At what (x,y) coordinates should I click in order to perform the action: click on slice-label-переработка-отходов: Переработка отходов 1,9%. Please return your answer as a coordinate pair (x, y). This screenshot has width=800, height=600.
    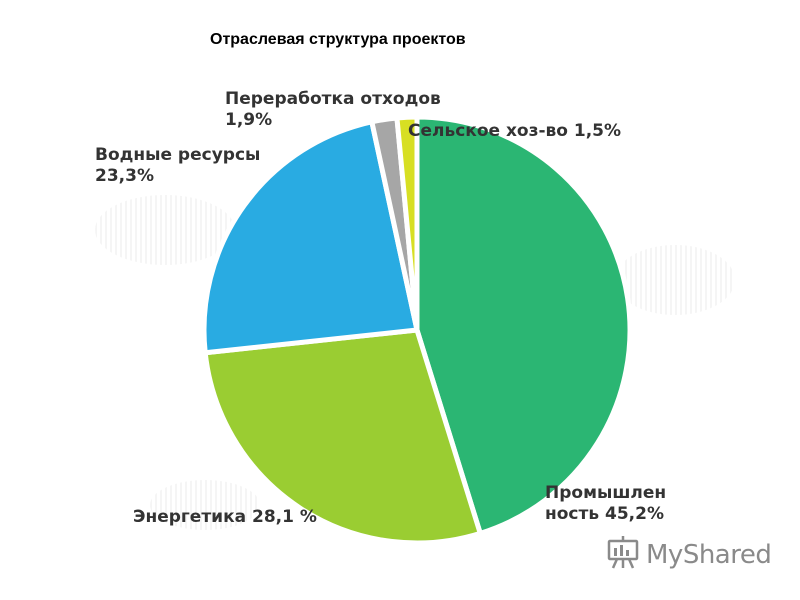
    Looking at the image, I should click on (333, 109).